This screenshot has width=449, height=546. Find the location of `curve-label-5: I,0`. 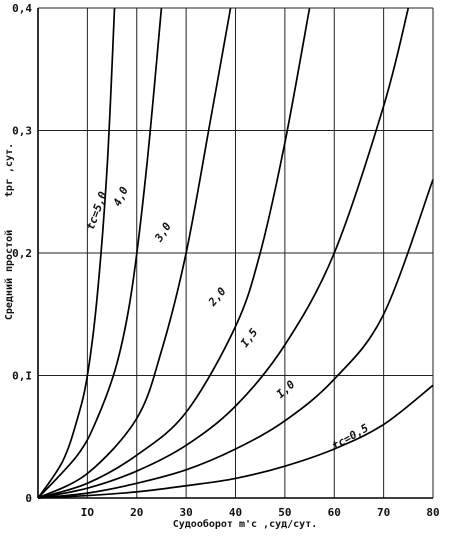

curve-label-5: I,0 is located at coordinates (286, 389).